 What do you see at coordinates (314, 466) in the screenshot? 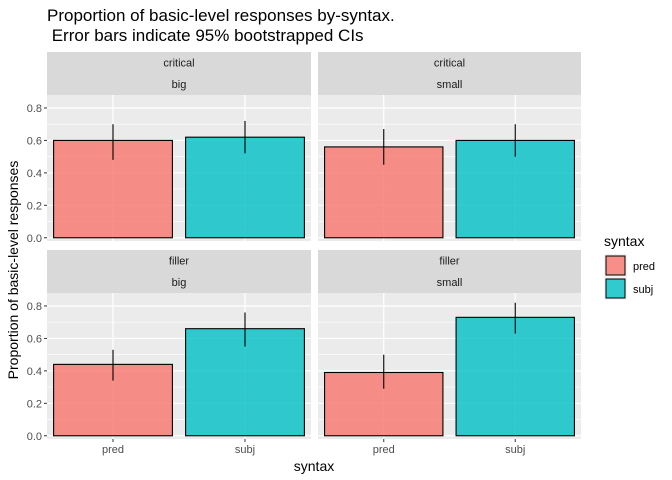
I see `x-axis-title: syntax` at bounding box center [314, 466].